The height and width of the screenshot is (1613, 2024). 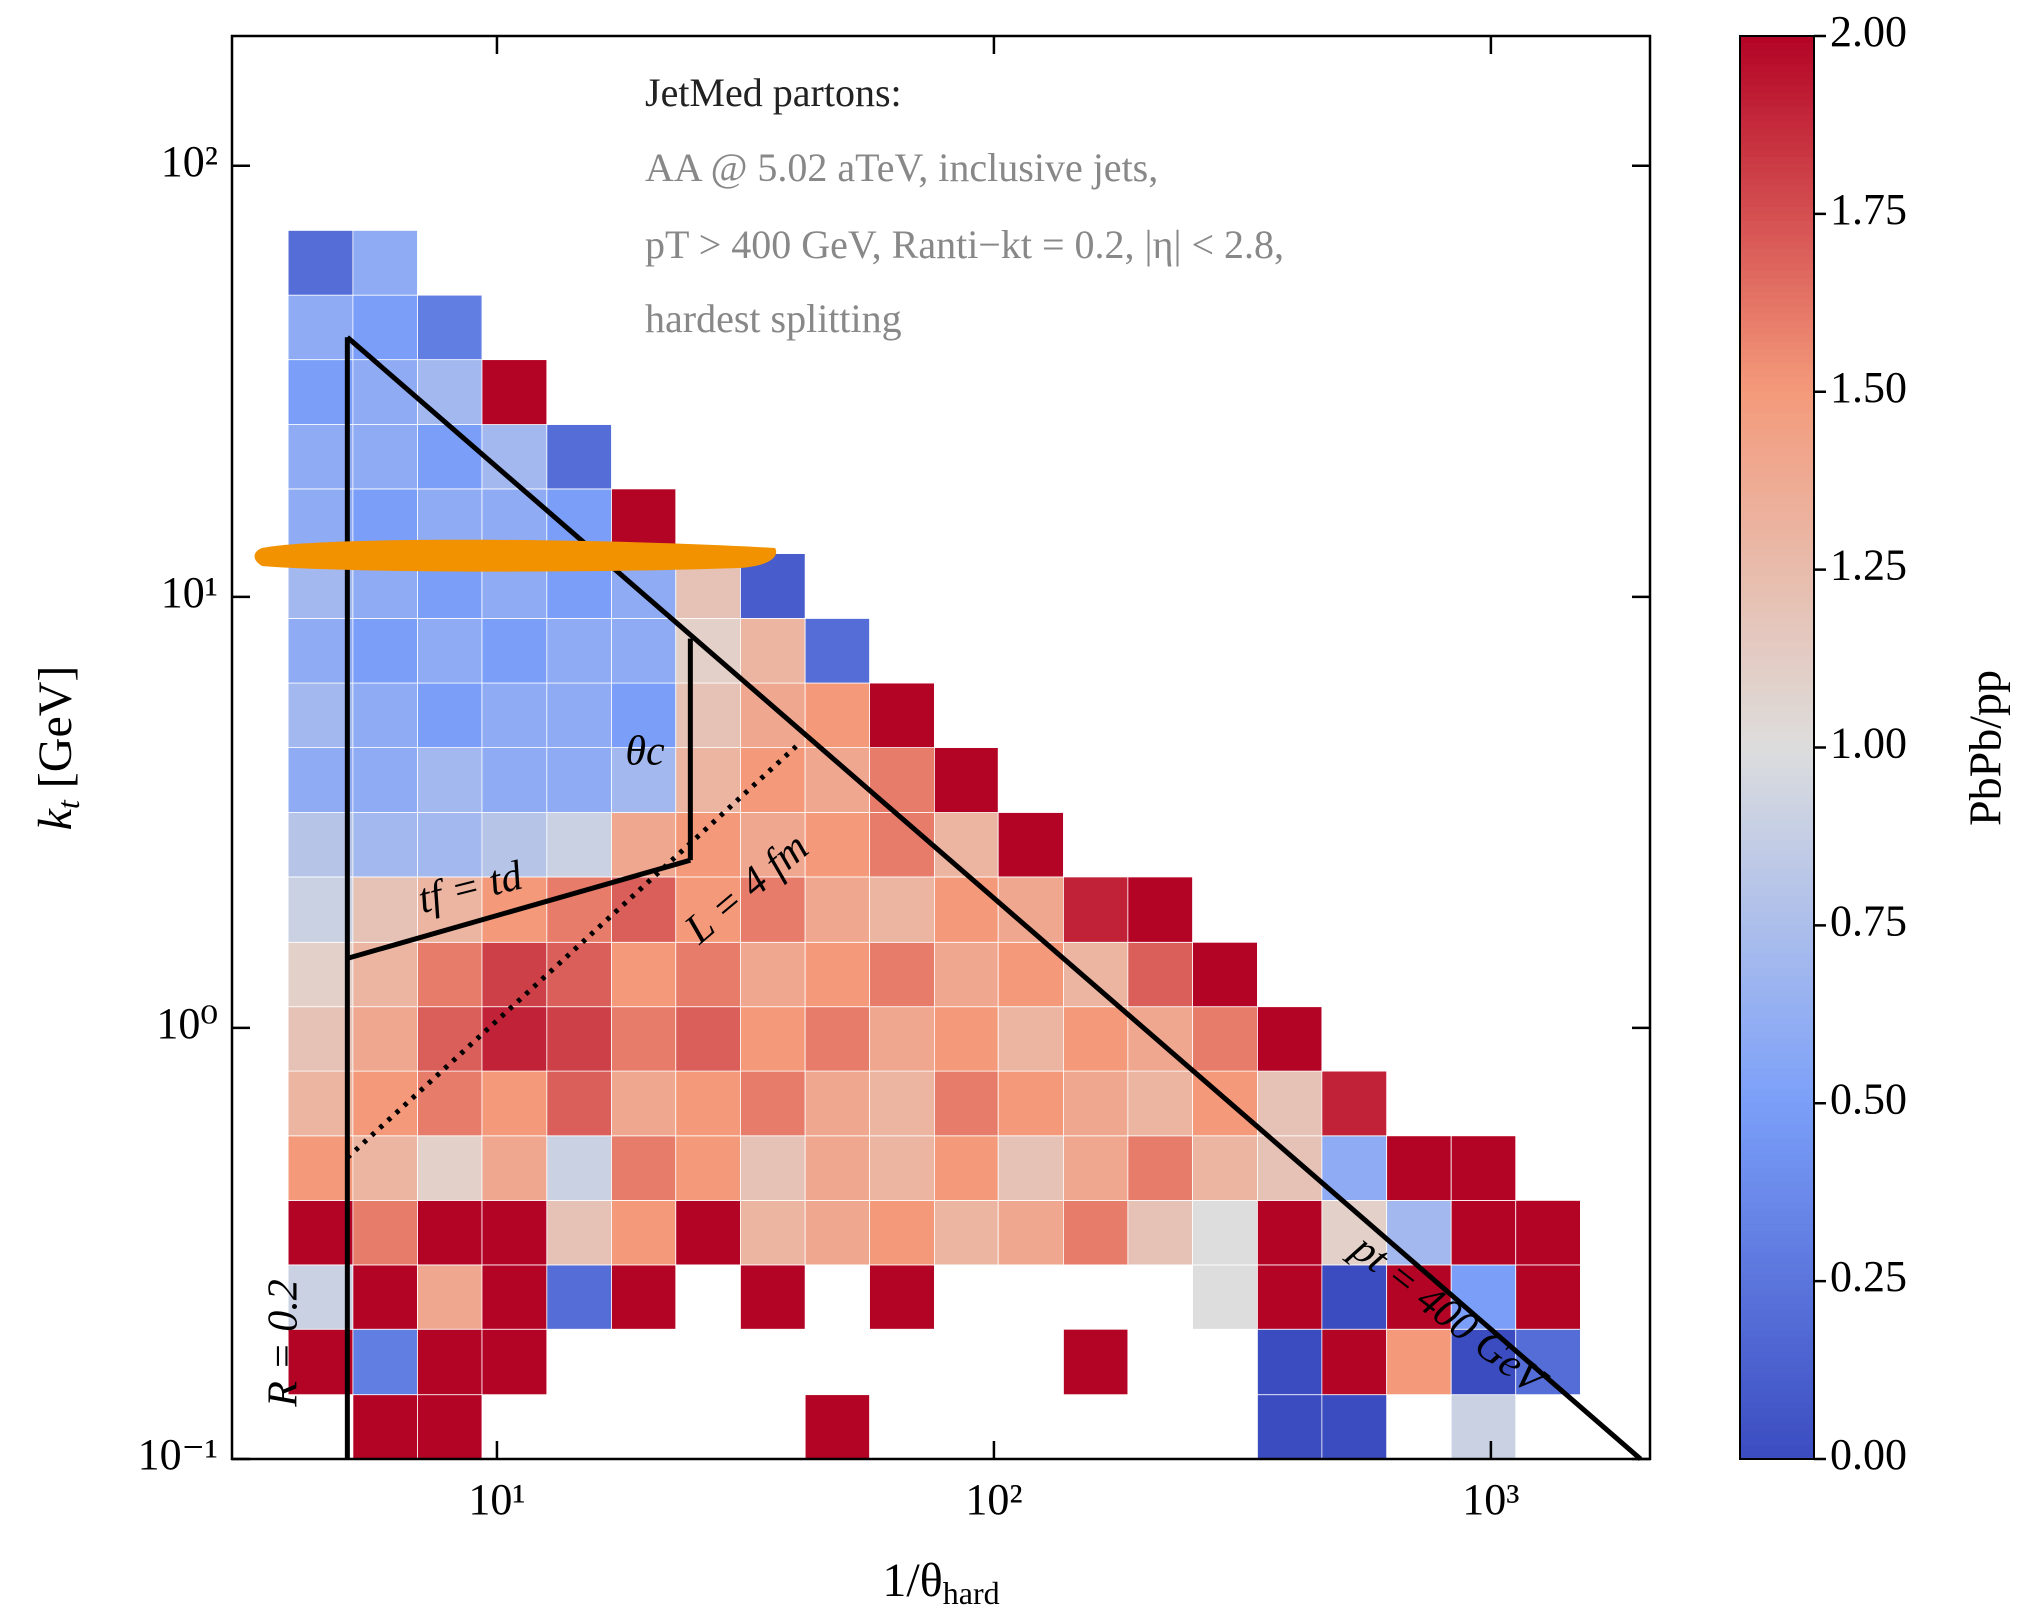 I want to click on x-axis-label: 1/θhard, so click(x=940, y=1582).